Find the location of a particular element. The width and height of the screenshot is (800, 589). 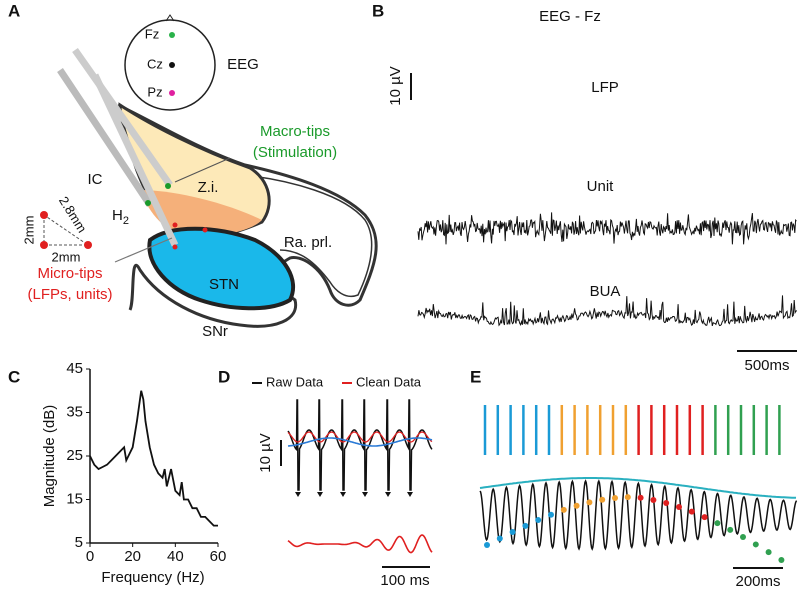

clean-overlay is located at coordinates (360, 437).